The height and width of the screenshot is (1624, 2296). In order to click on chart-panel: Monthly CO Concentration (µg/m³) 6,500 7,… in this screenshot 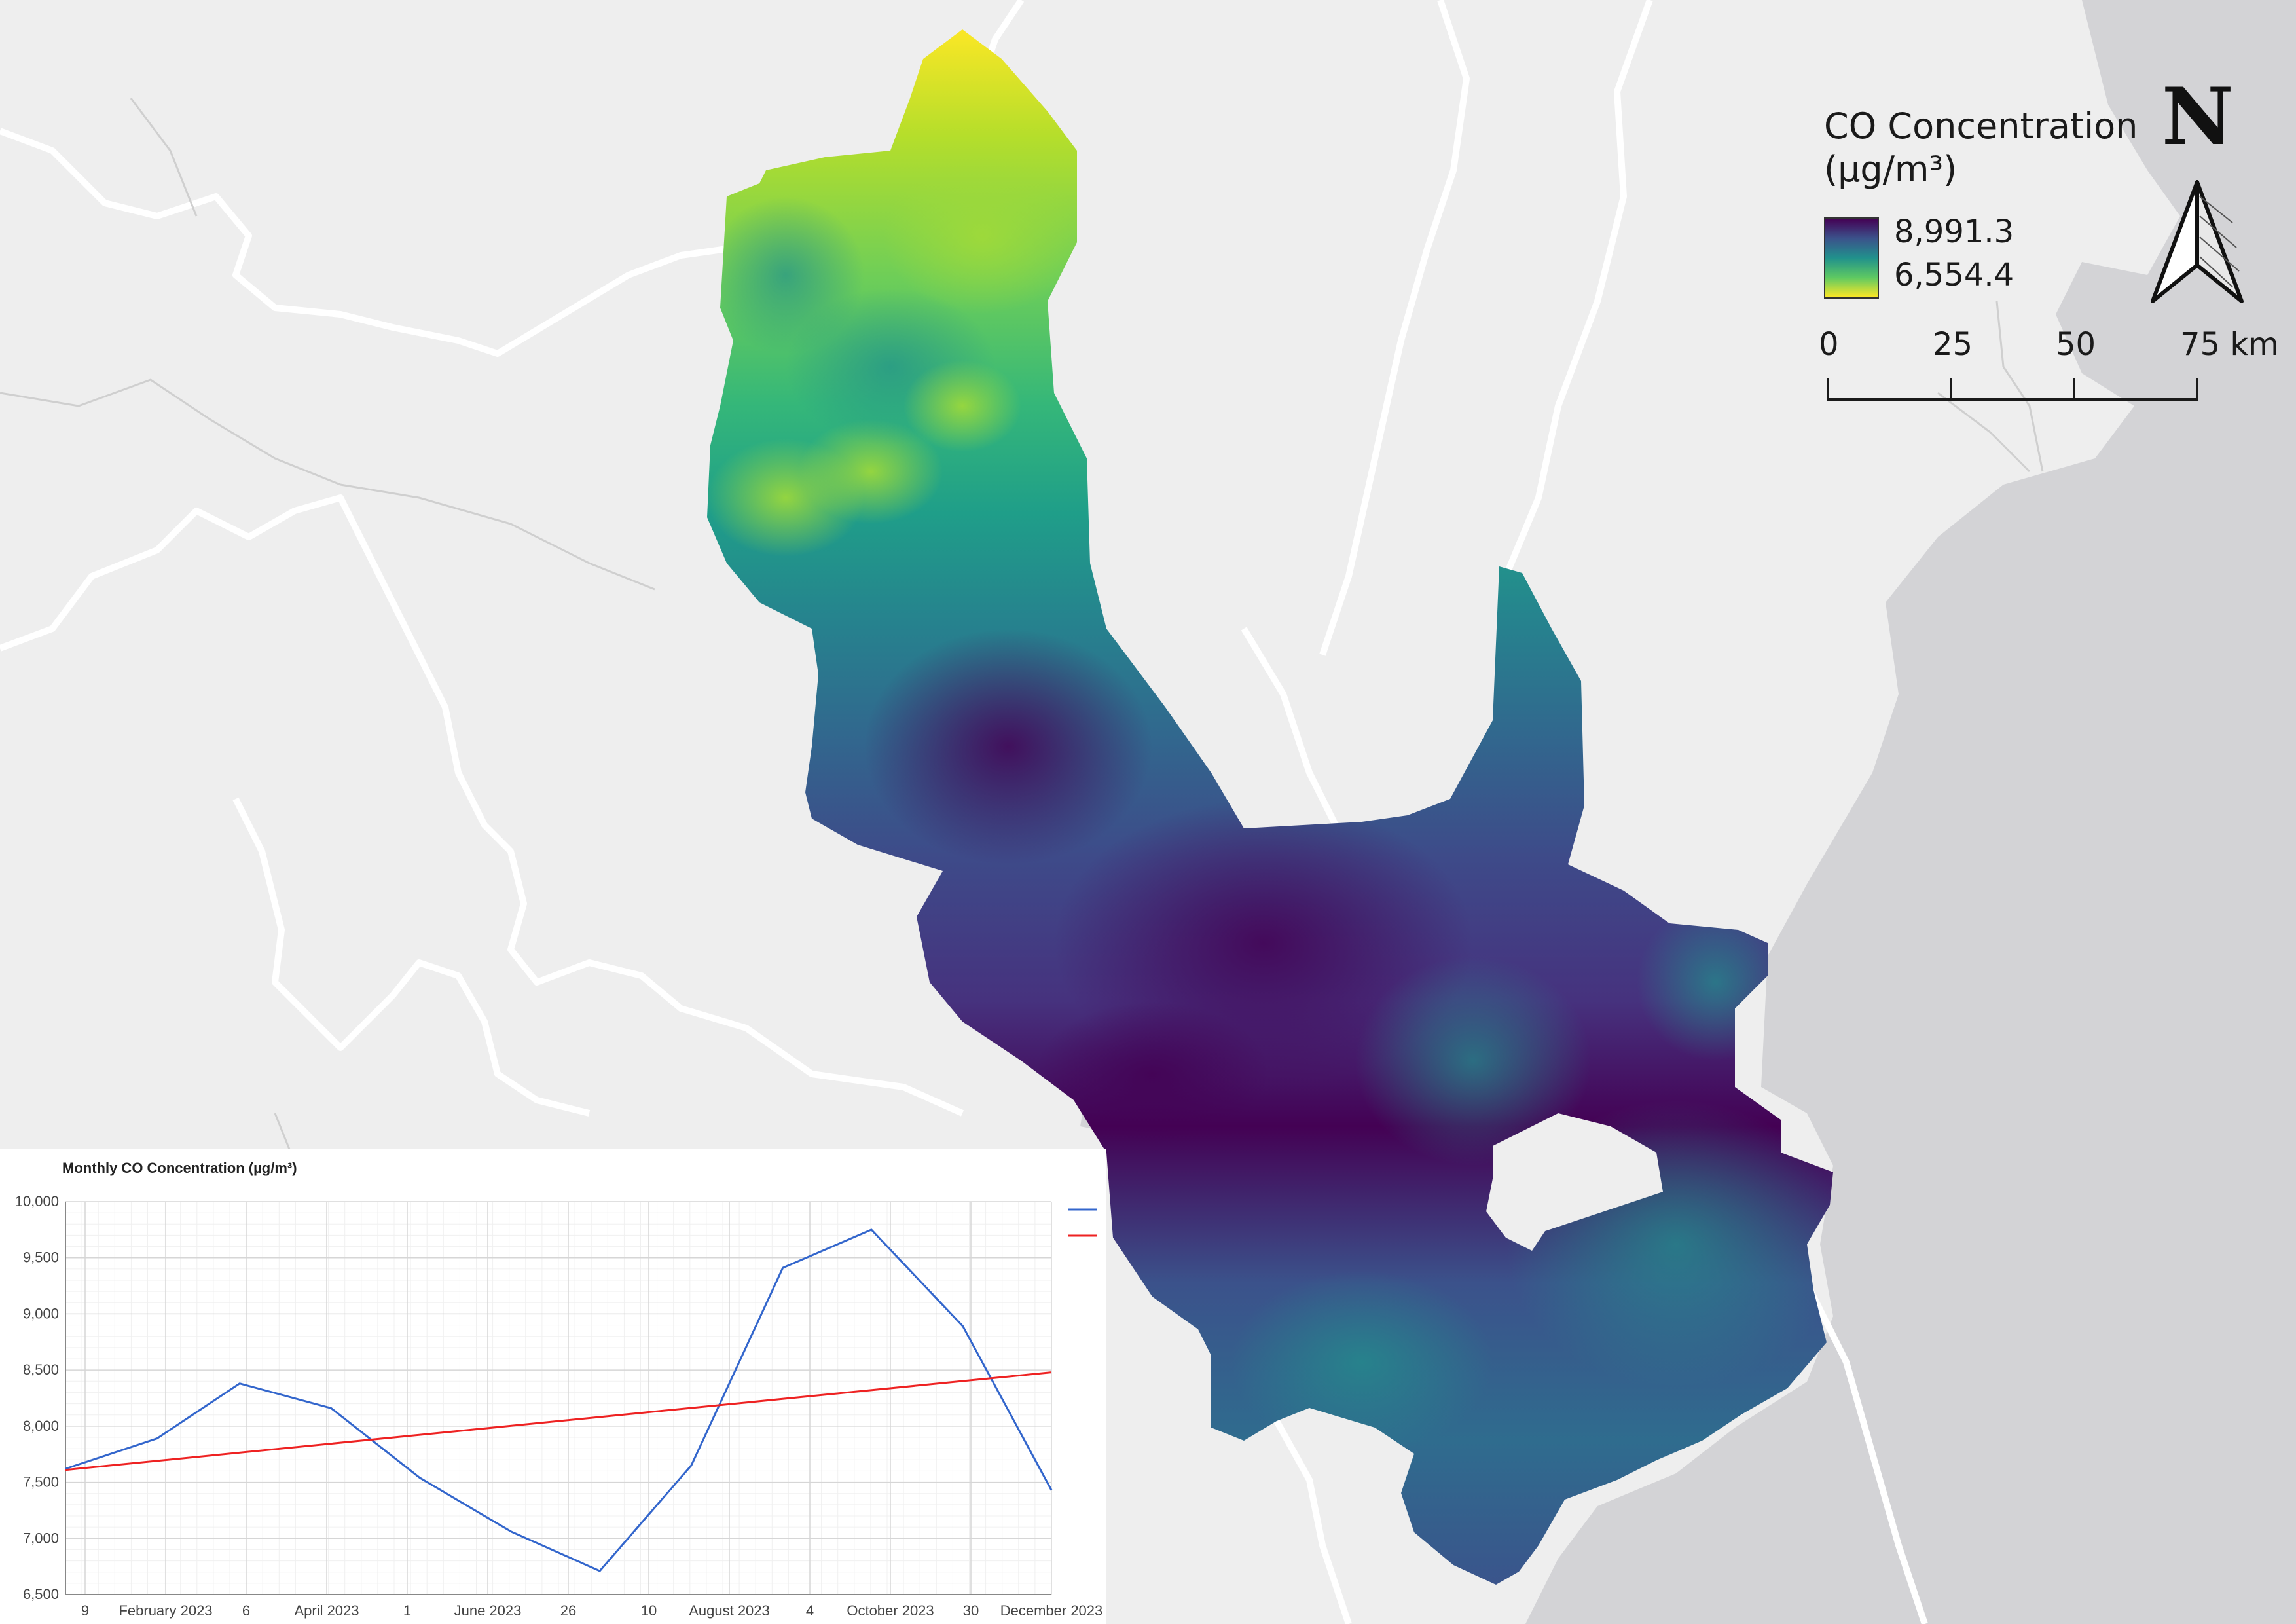, I will do `click(553, 1386)`.